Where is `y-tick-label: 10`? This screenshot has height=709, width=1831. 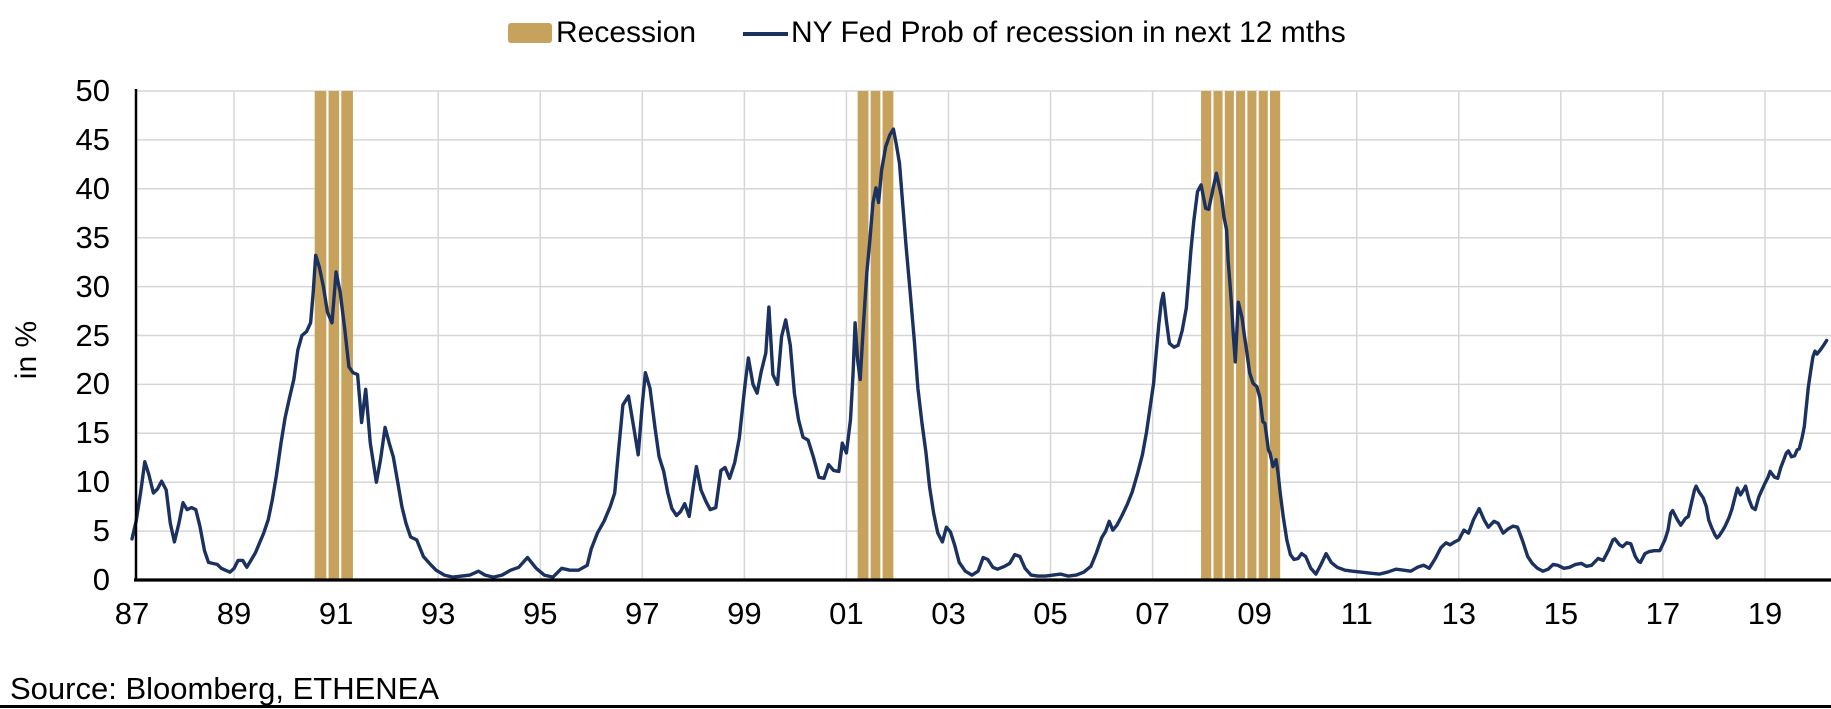
y-tick-label: 10 is located at coordinates (92, 482).